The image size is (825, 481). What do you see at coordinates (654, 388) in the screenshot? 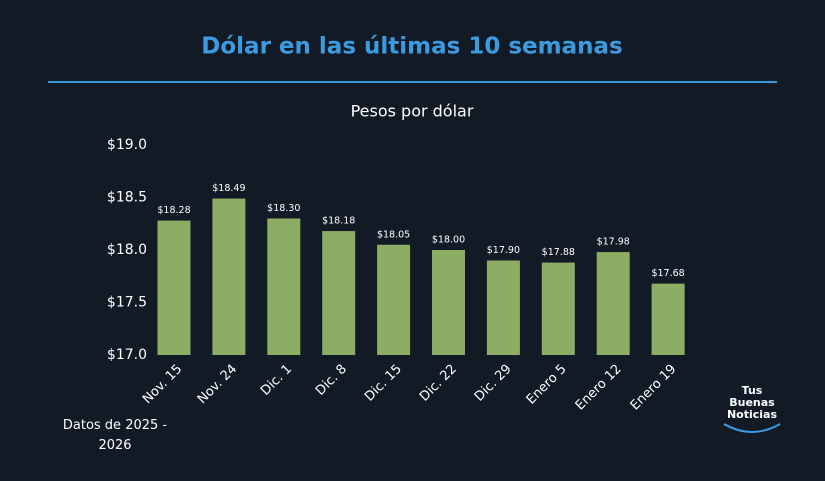
I see `x-tick-label: Enero 19` at bounding box center [654, 388].